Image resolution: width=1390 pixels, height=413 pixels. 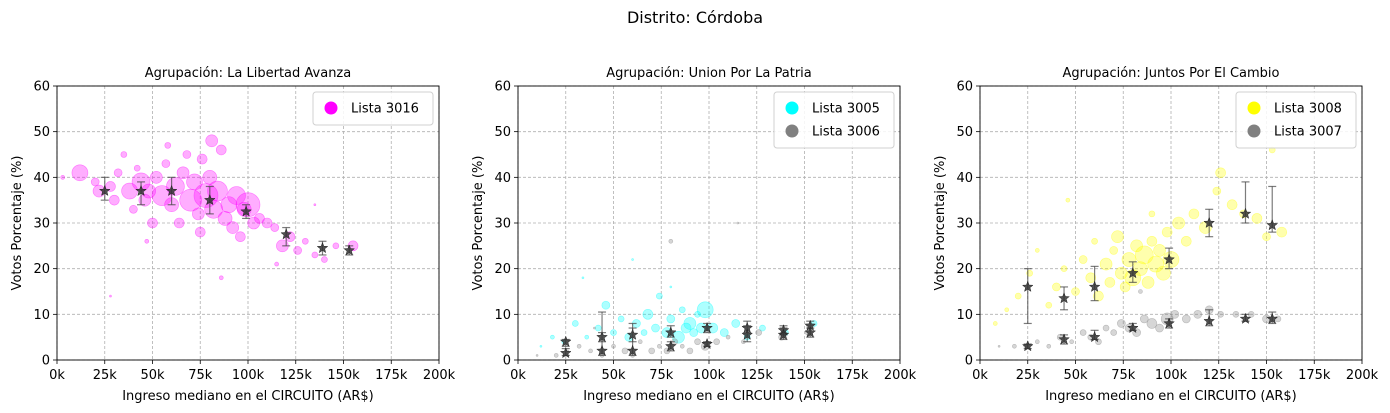 I want to click on x-tick-label: 50k, so click(x=1075, y=375).